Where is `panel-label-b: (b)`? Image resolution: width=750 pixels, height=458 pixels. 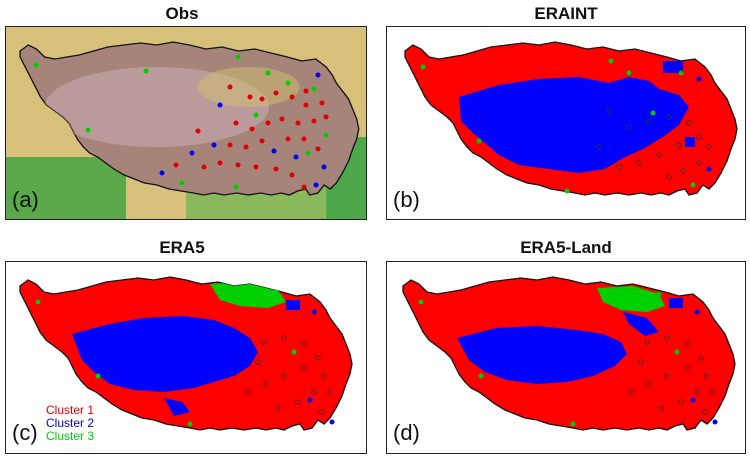
panel-label-b: (b) is located at coordinates (406, 199).